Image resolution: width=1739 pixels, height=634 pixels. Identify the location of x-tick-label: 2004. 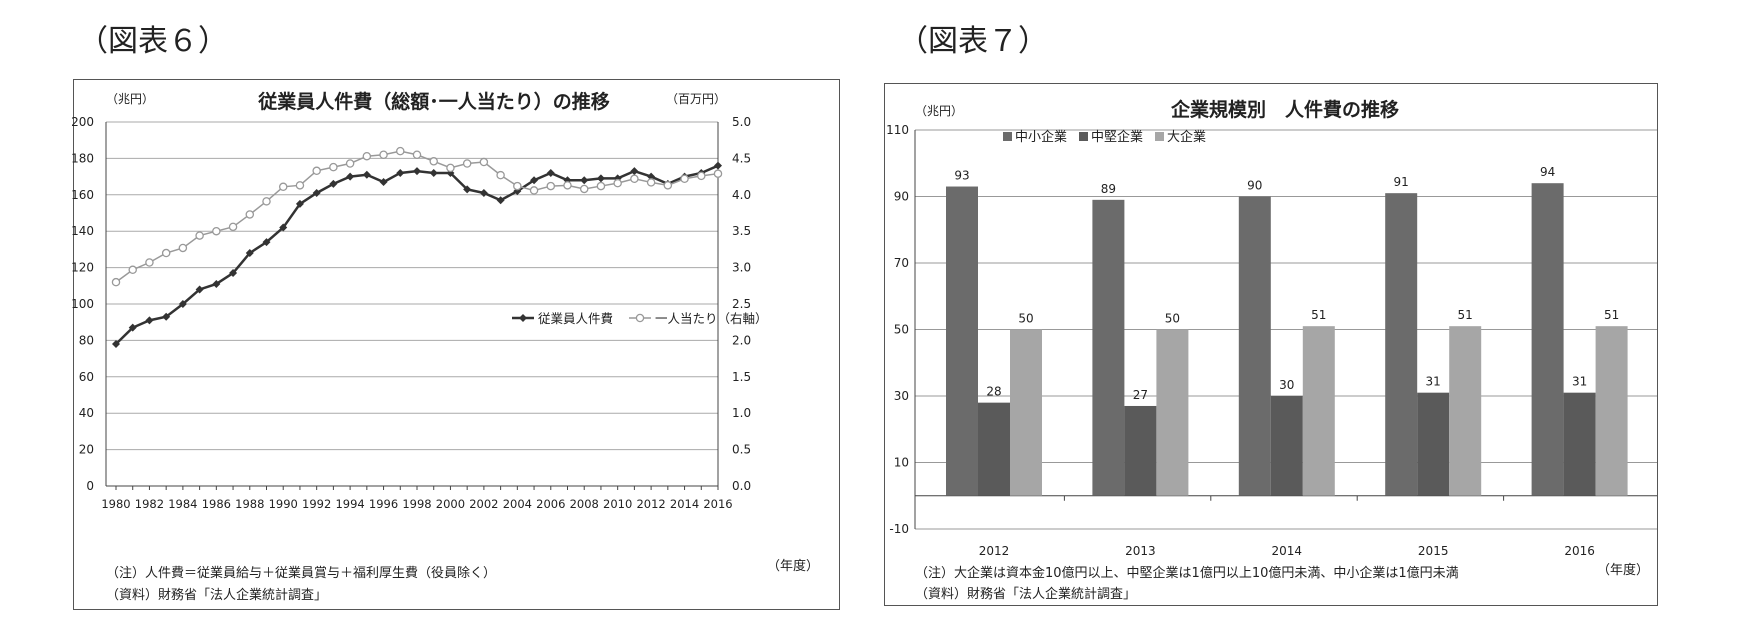
(517, 504).